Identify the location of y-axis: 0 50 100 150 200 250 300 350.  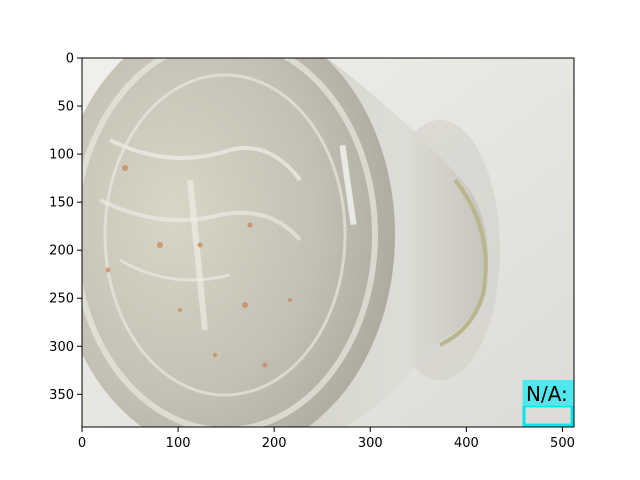
(65, 227).